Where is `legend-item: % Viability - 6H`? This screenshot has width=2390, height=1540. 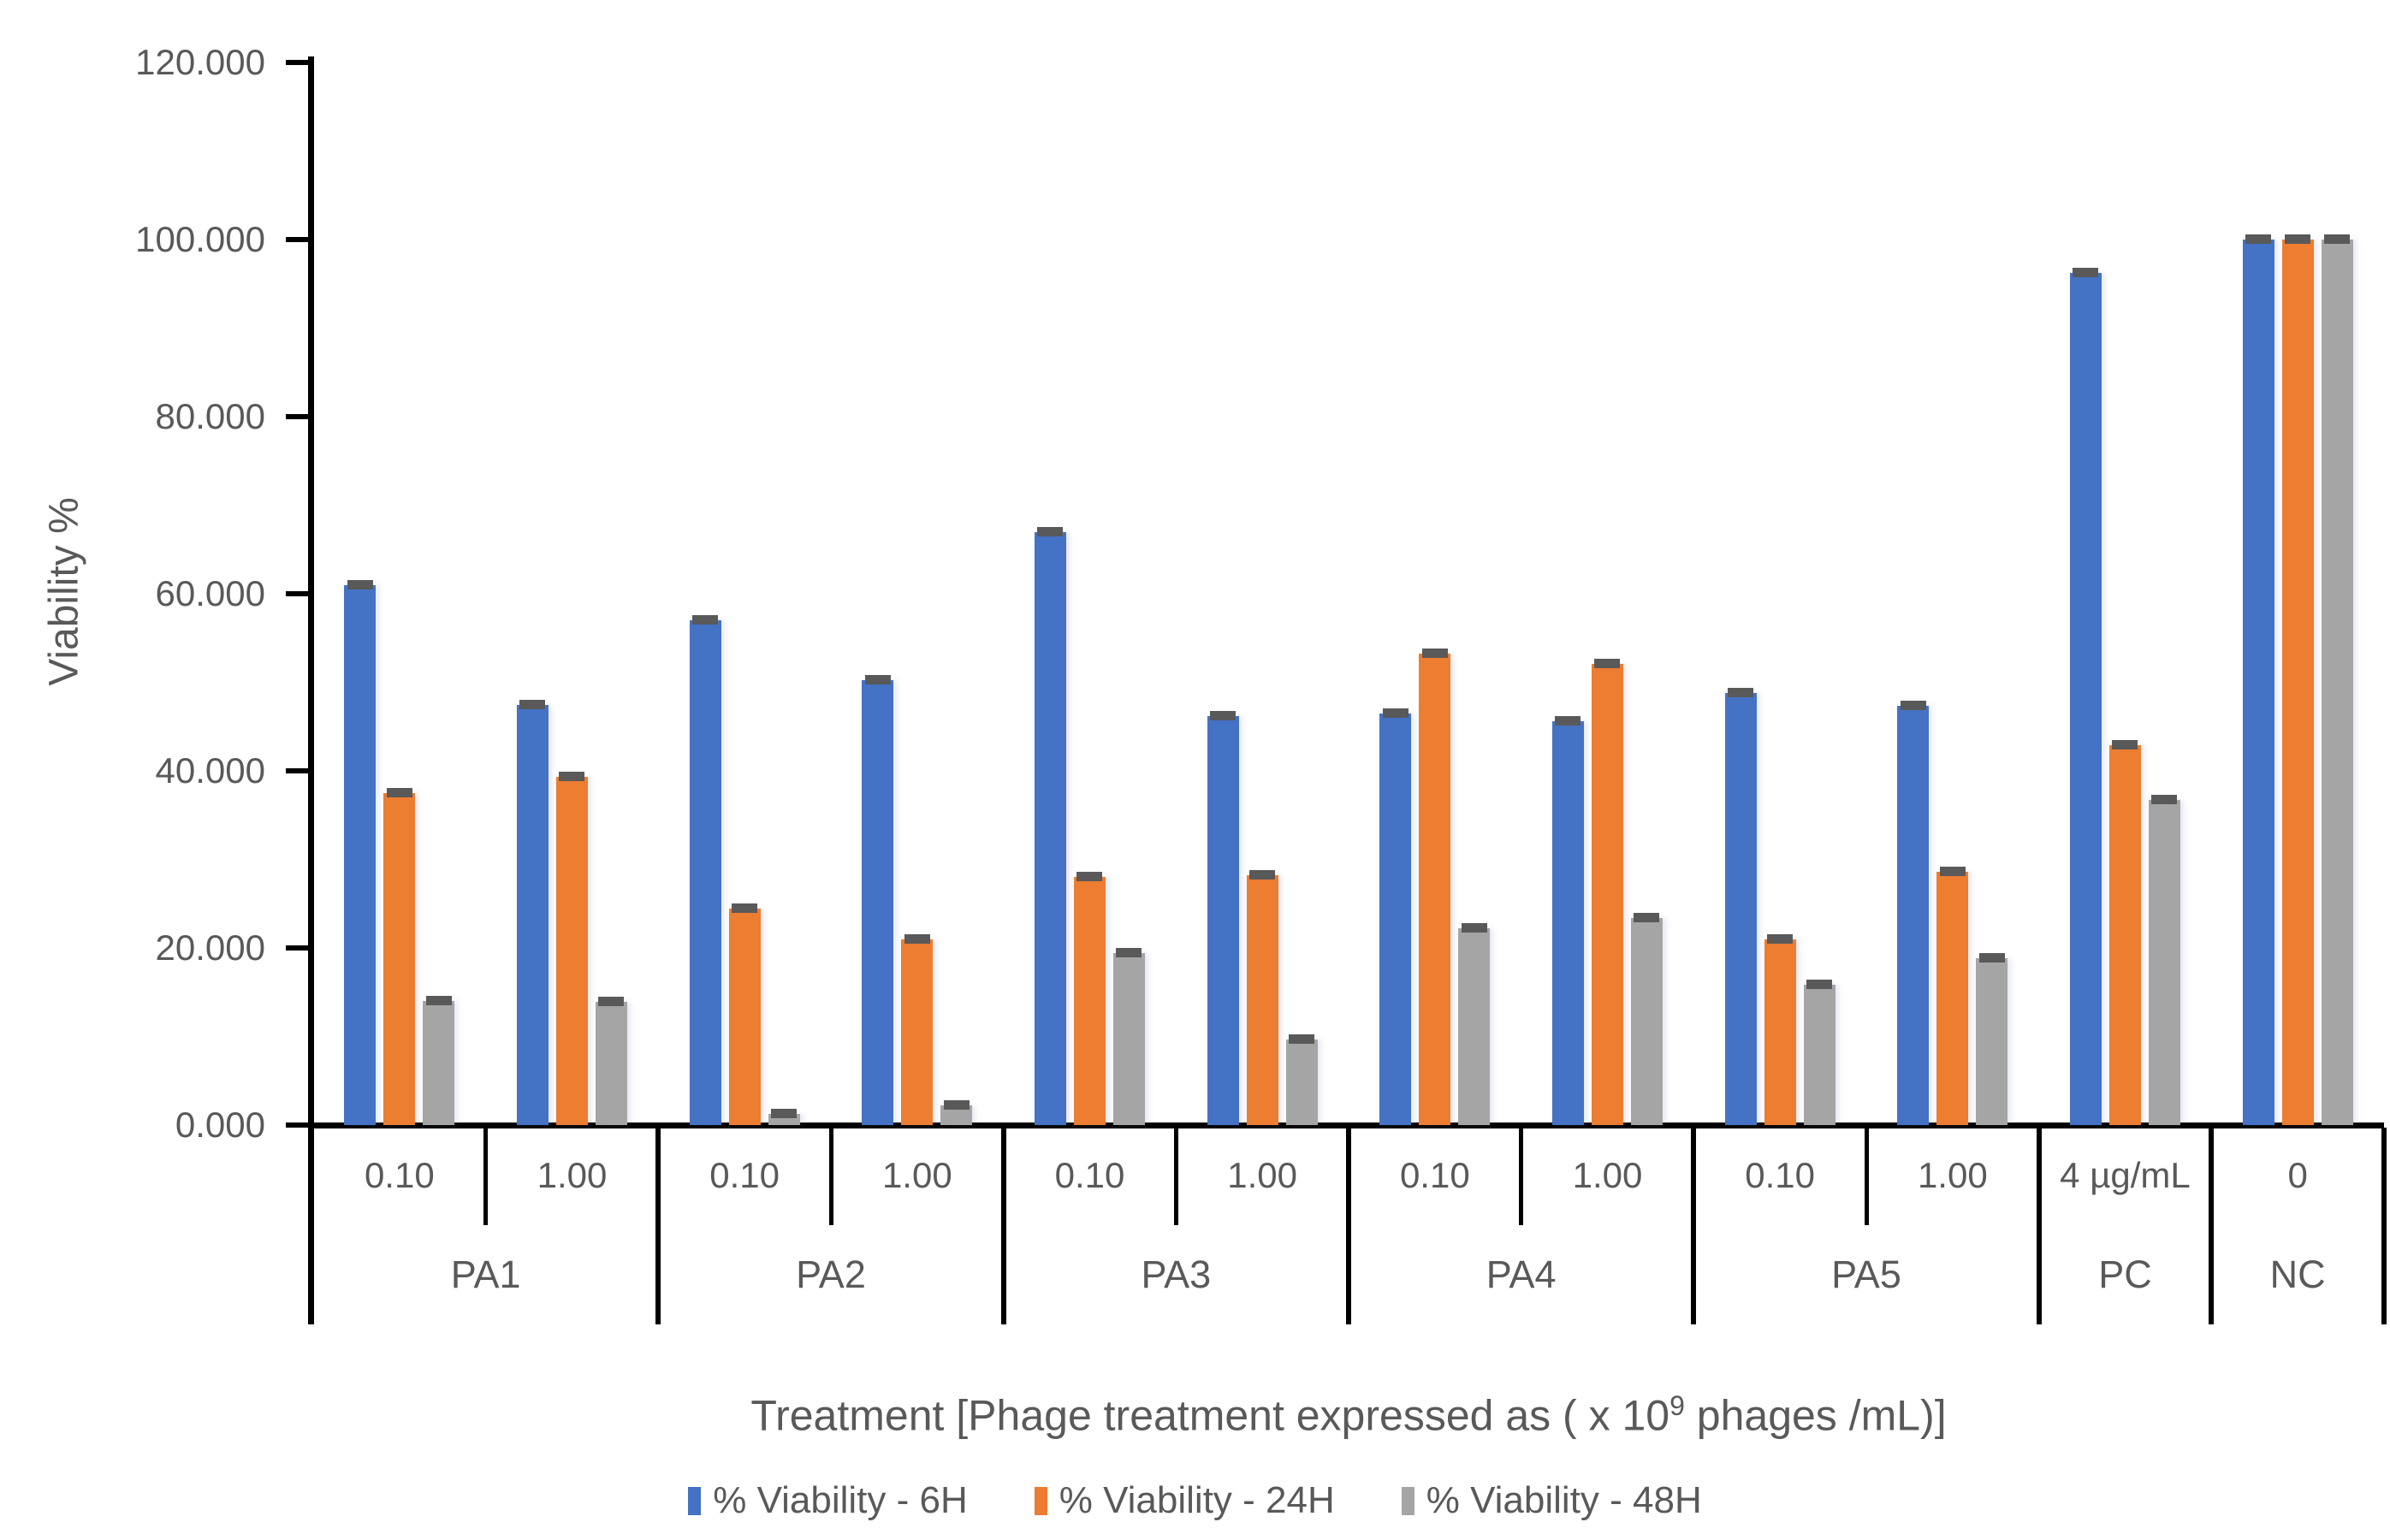 legend-item: % Viability - 6H is located at coordinates (828, 1500).